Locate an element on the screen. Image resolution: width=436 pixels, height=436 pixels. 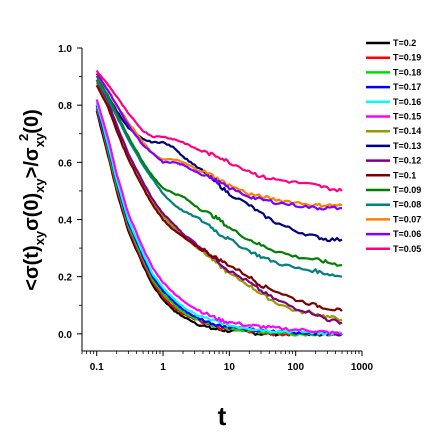
legend-label: T=0.18 is located at coordinates (407, 72).